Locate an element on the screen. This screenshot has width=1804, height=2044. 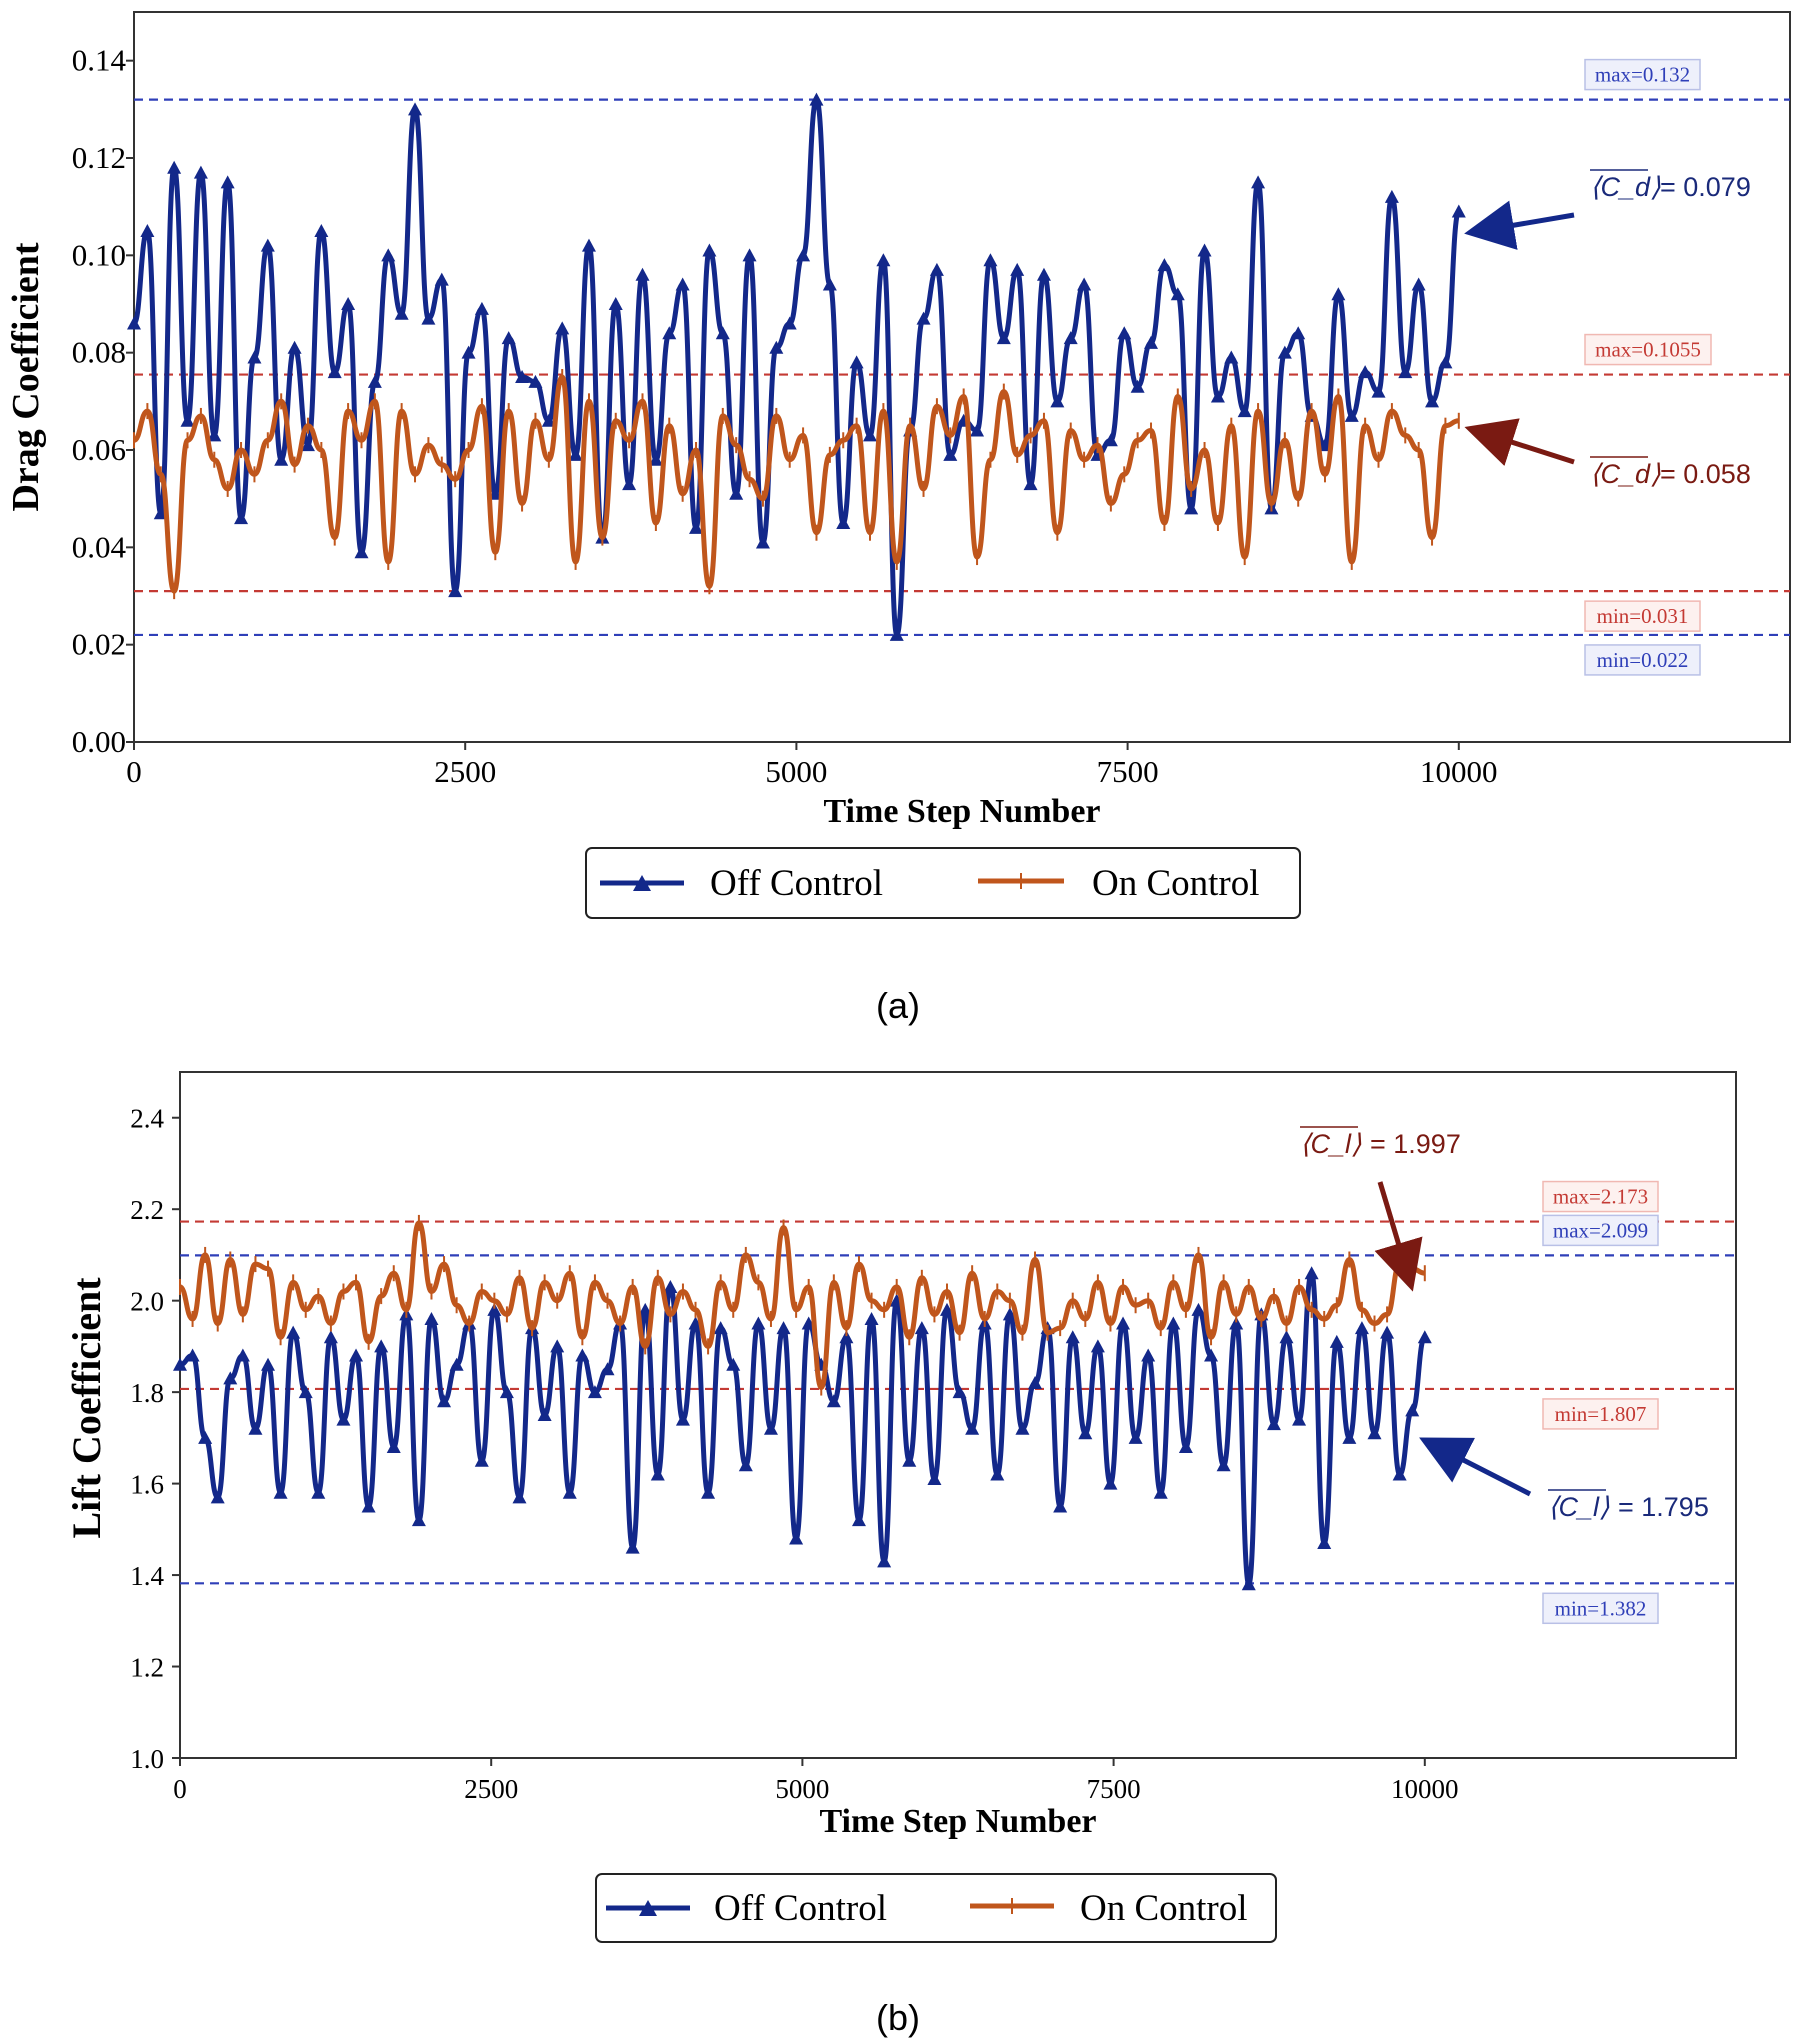
y-tick-label: 0.12 is located at coordinates (99, 157).